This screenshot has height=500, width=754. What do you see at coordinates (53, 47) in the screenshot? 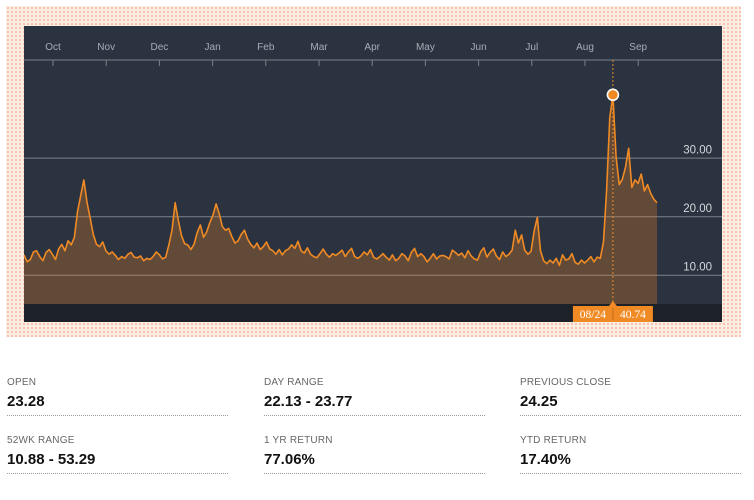
I see `month-label: Oct` at bounding box center [53, 47].